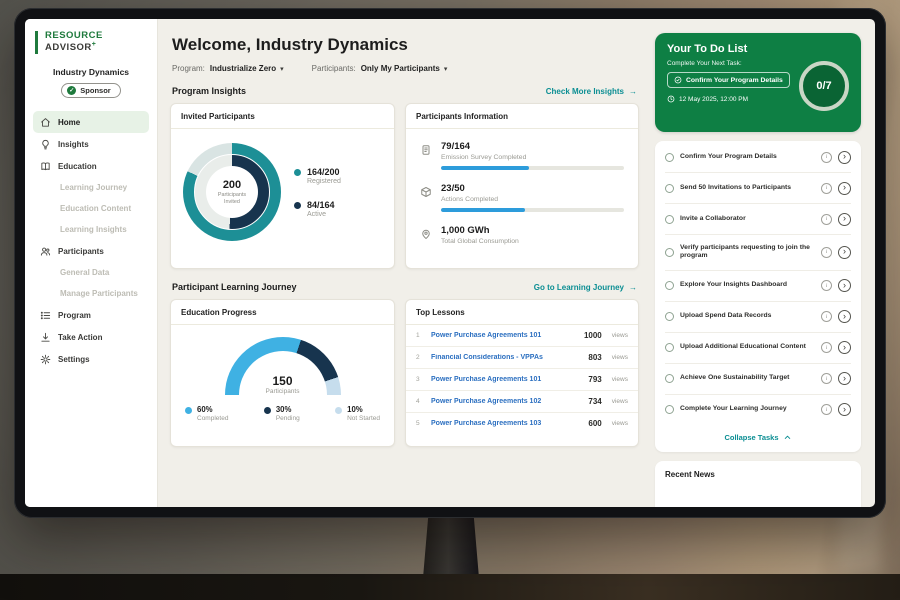  I want to click on lesson-title-link: Power Purchase Agreements 103, so click(486, 423).